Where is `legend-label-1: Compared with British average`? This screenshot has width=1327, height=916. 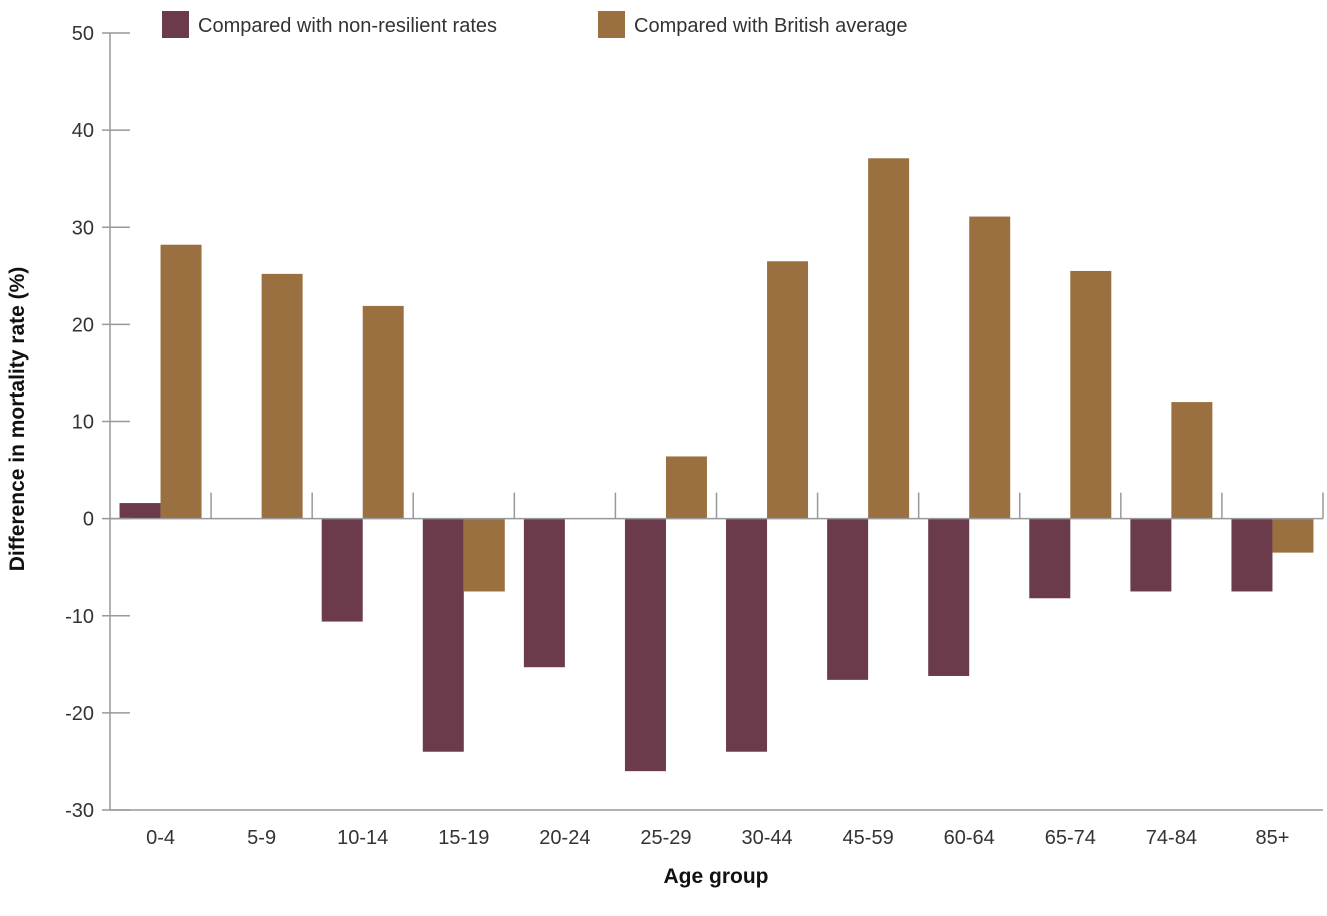
legend-label-1: Compared with British average is located at coordinates (770, 26).